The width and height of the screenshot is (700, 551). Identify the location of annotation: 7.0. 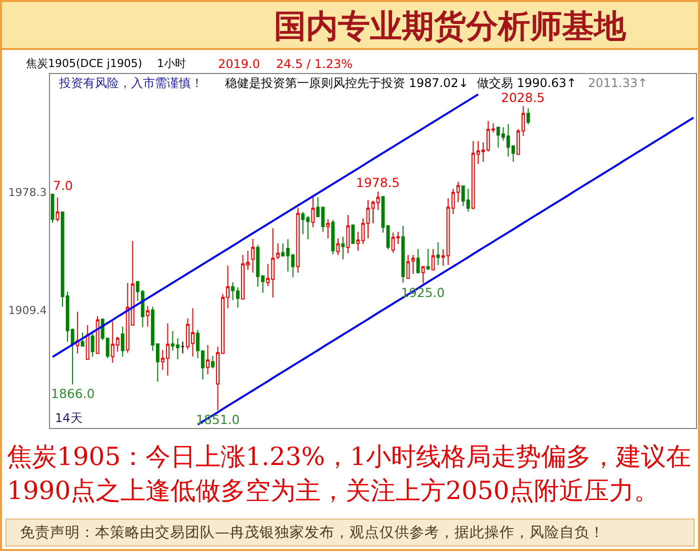
(63, 185).